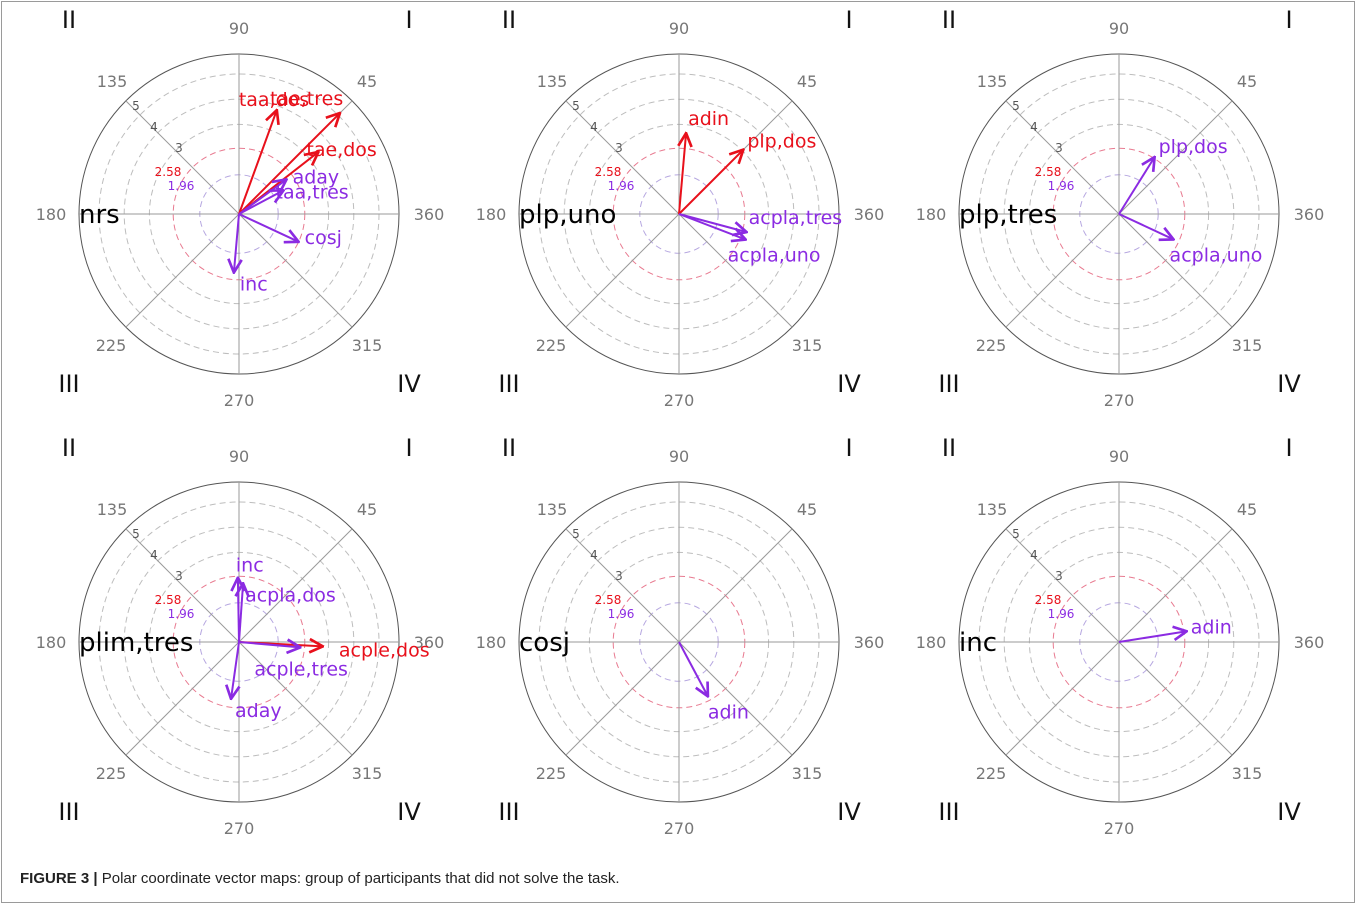  Describe the element at coordinates (274, 100) in the screenshot. I see `vector-label: taa,dos` at that location.